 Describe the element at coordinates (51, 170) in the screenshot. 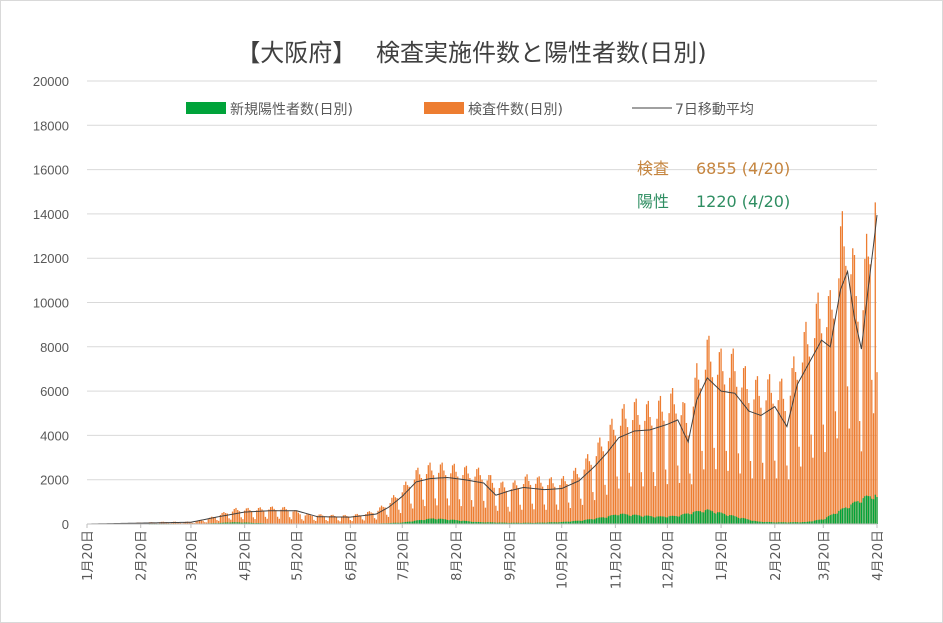

I see `y-tick-label: 16000` at that location.